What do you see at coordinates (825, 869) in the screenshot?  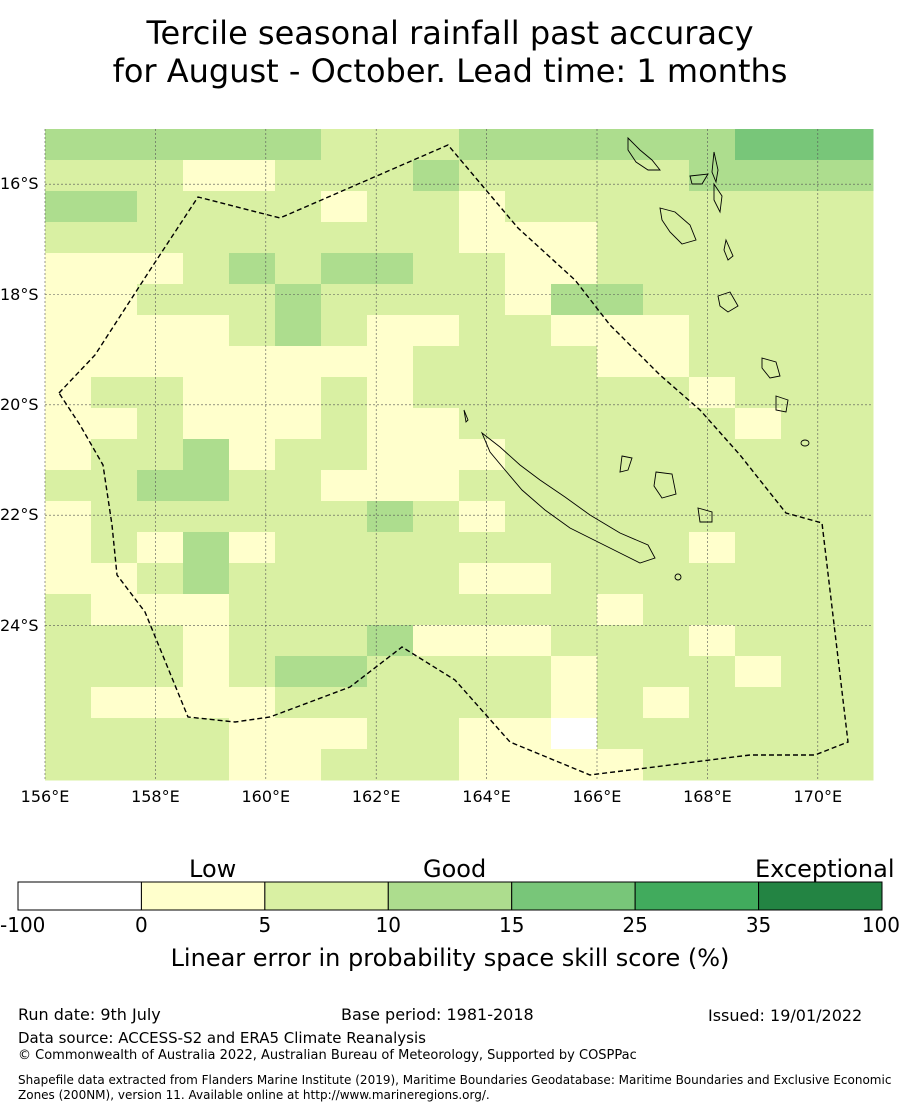 I see `colorbar-heading-exceptional: Exceptional` at bounding box center [825, 869].